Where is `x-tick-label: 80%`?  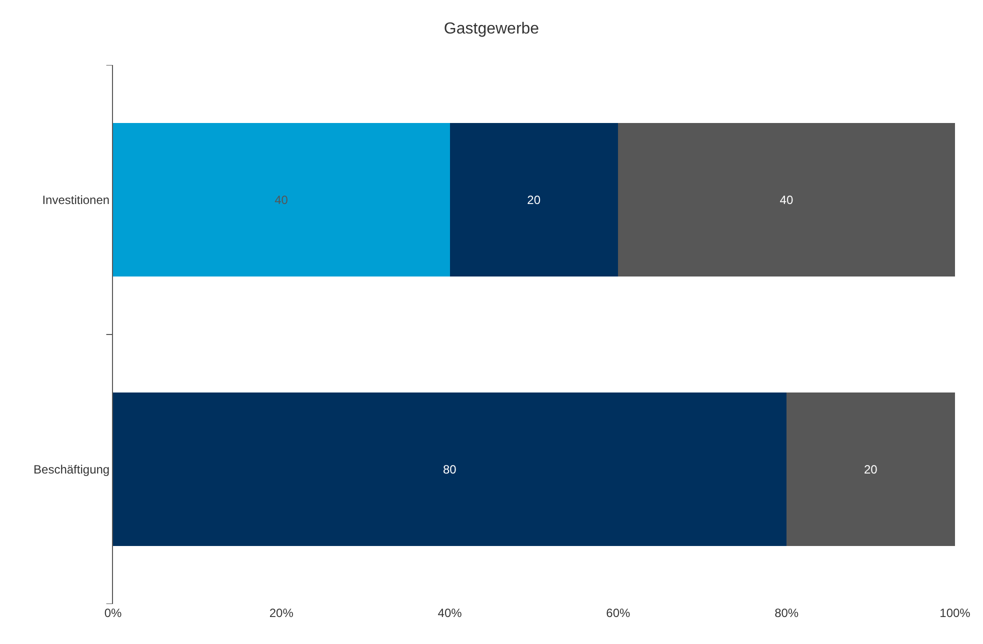
x-tick-label: 80% is located at coordinates (786, 613).